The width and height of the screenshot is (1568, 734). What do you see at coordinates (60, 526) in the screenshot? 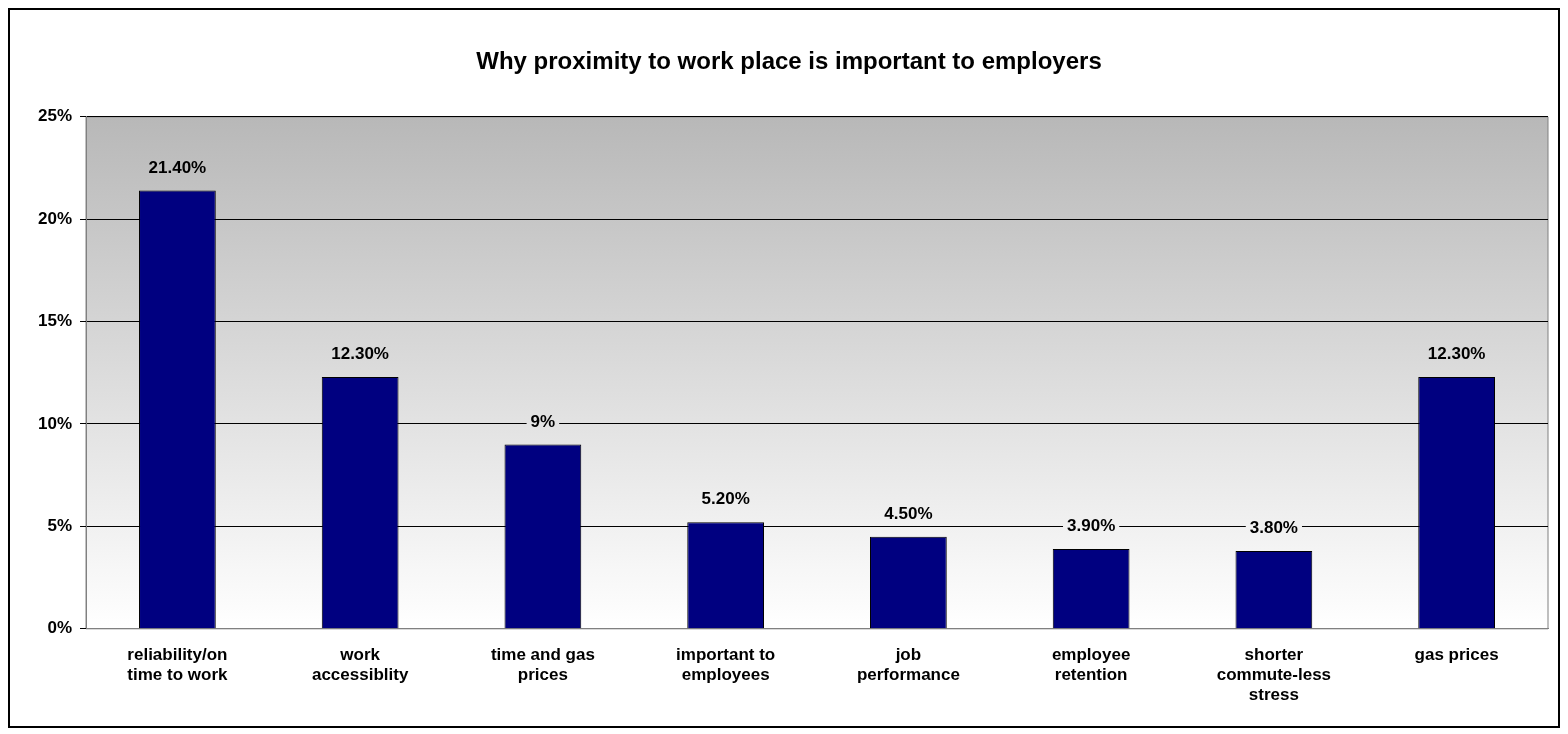
I see `y-tick-label: 5%` at bounding box center [60, 526].